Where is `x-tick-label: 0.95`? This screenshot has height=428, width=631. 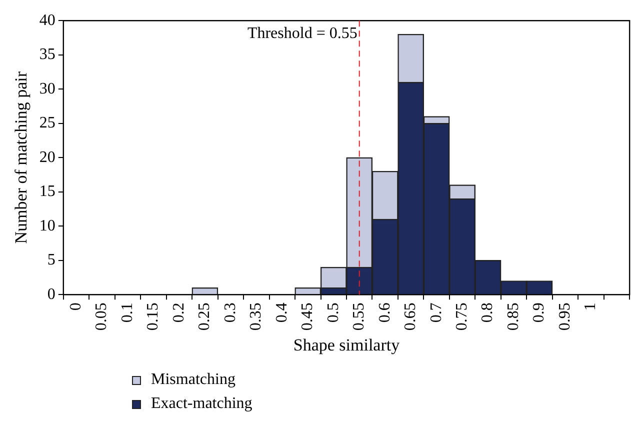 x-tick-label: 0.95 is located at coordinates (565, 316).